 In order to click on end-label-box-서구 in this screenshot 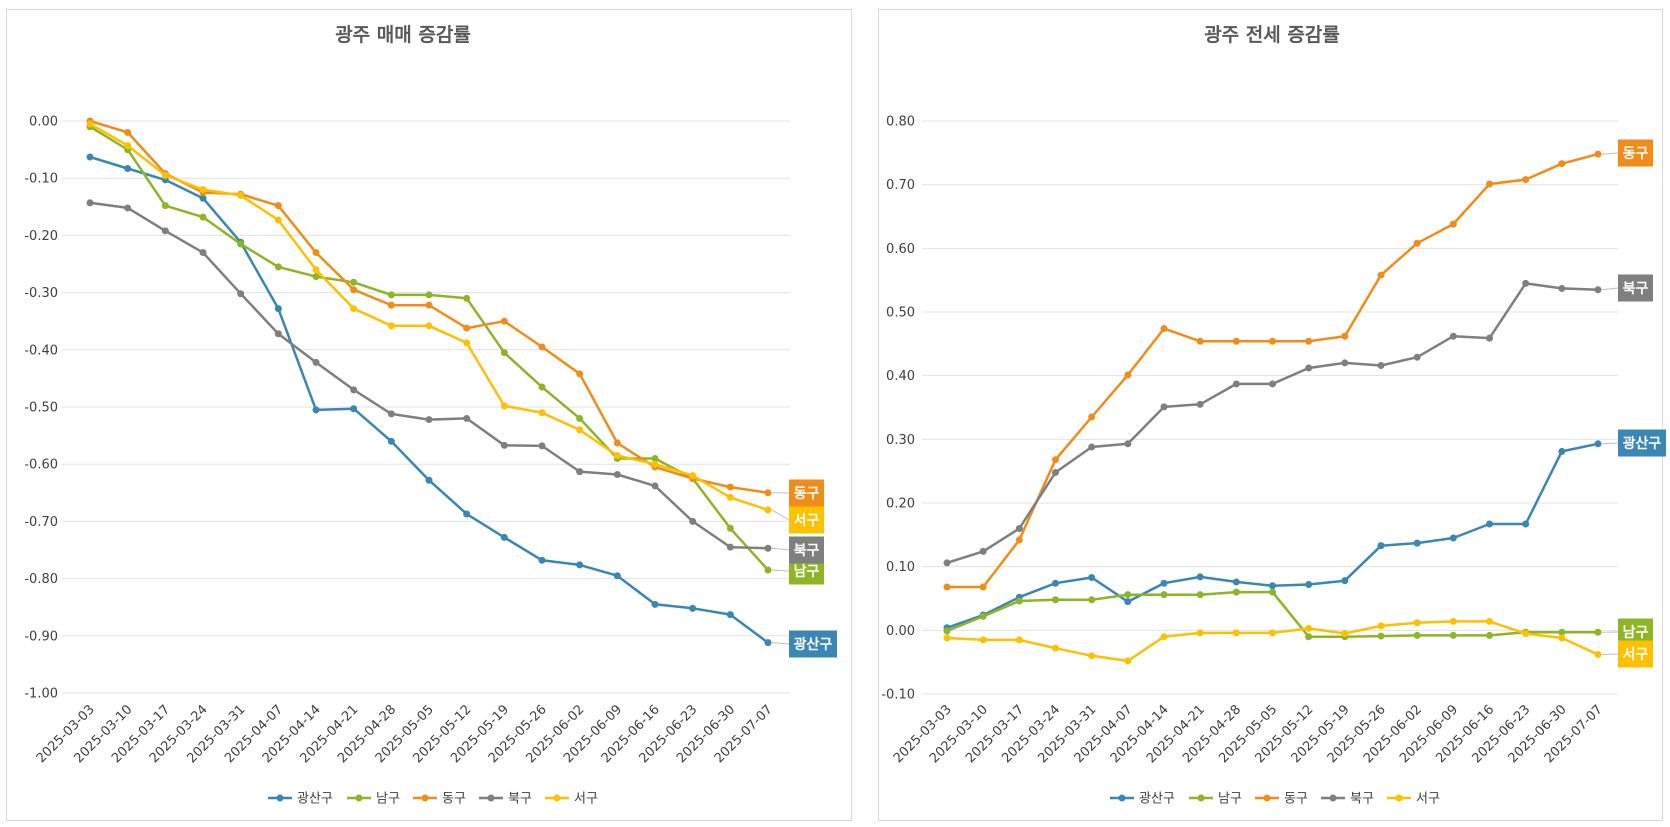, I will do `click(1635, 654)`.